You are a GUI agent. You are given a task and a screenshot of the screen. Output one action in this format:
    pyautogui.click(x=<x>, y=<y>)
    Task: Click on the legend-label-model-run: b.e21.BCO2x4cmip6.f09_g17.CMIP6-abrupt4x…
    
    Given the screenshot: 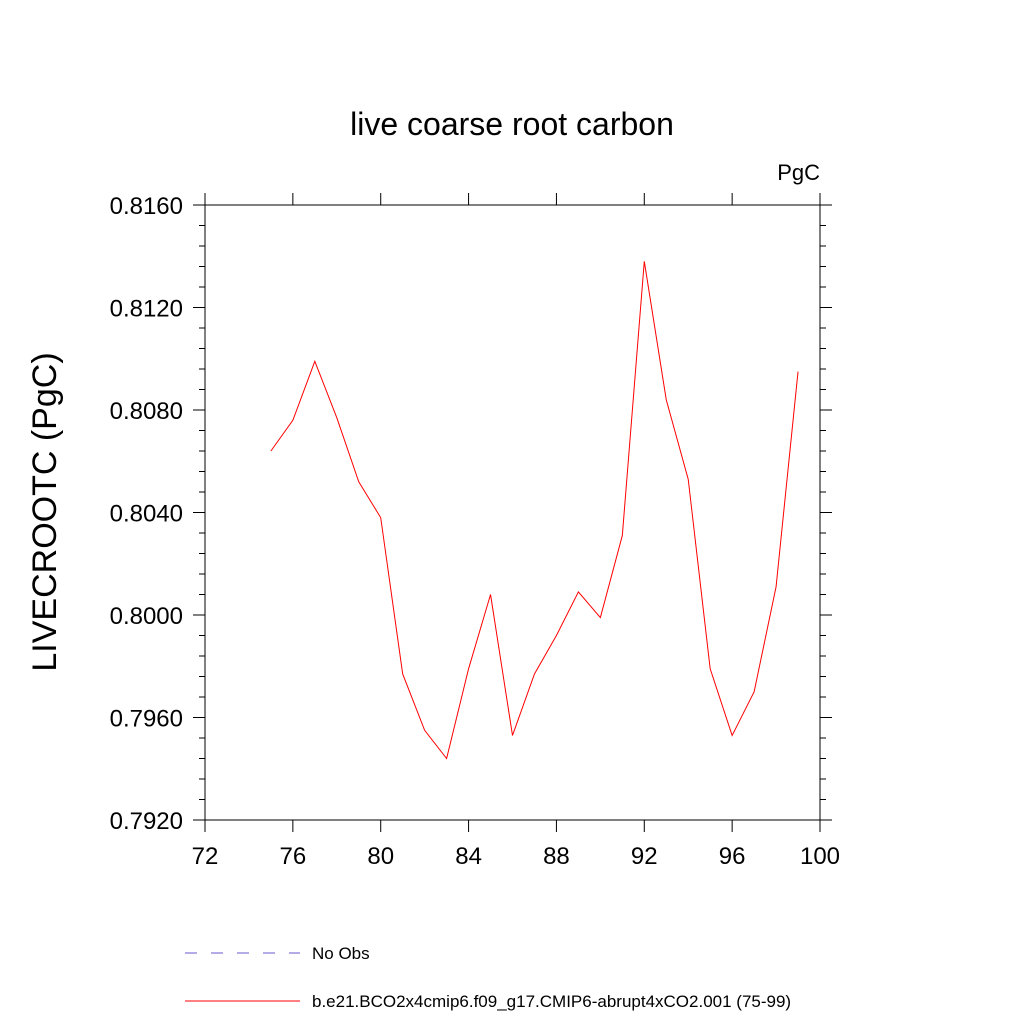 What is the action you would take?
    pyautogui.click(x=551, y=1001)
    